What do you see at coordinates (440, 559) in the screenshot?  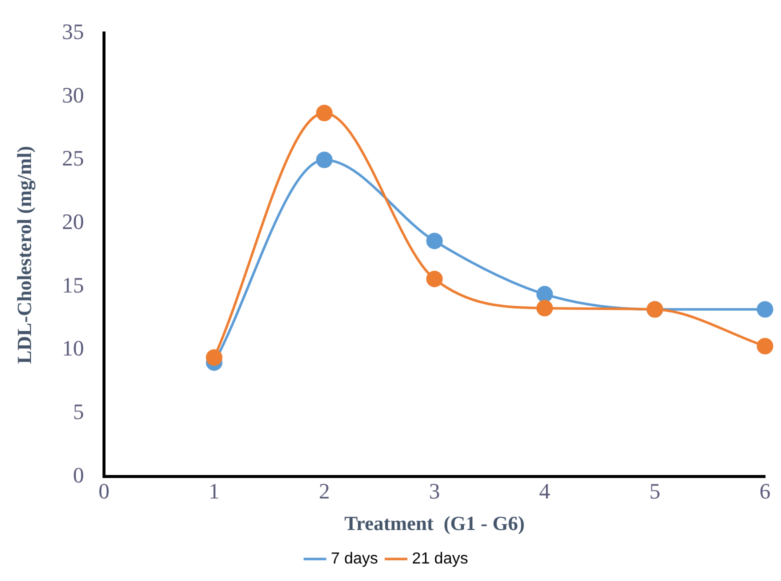 I see `legend-label: 21 days` at bounding box center [440, 559].